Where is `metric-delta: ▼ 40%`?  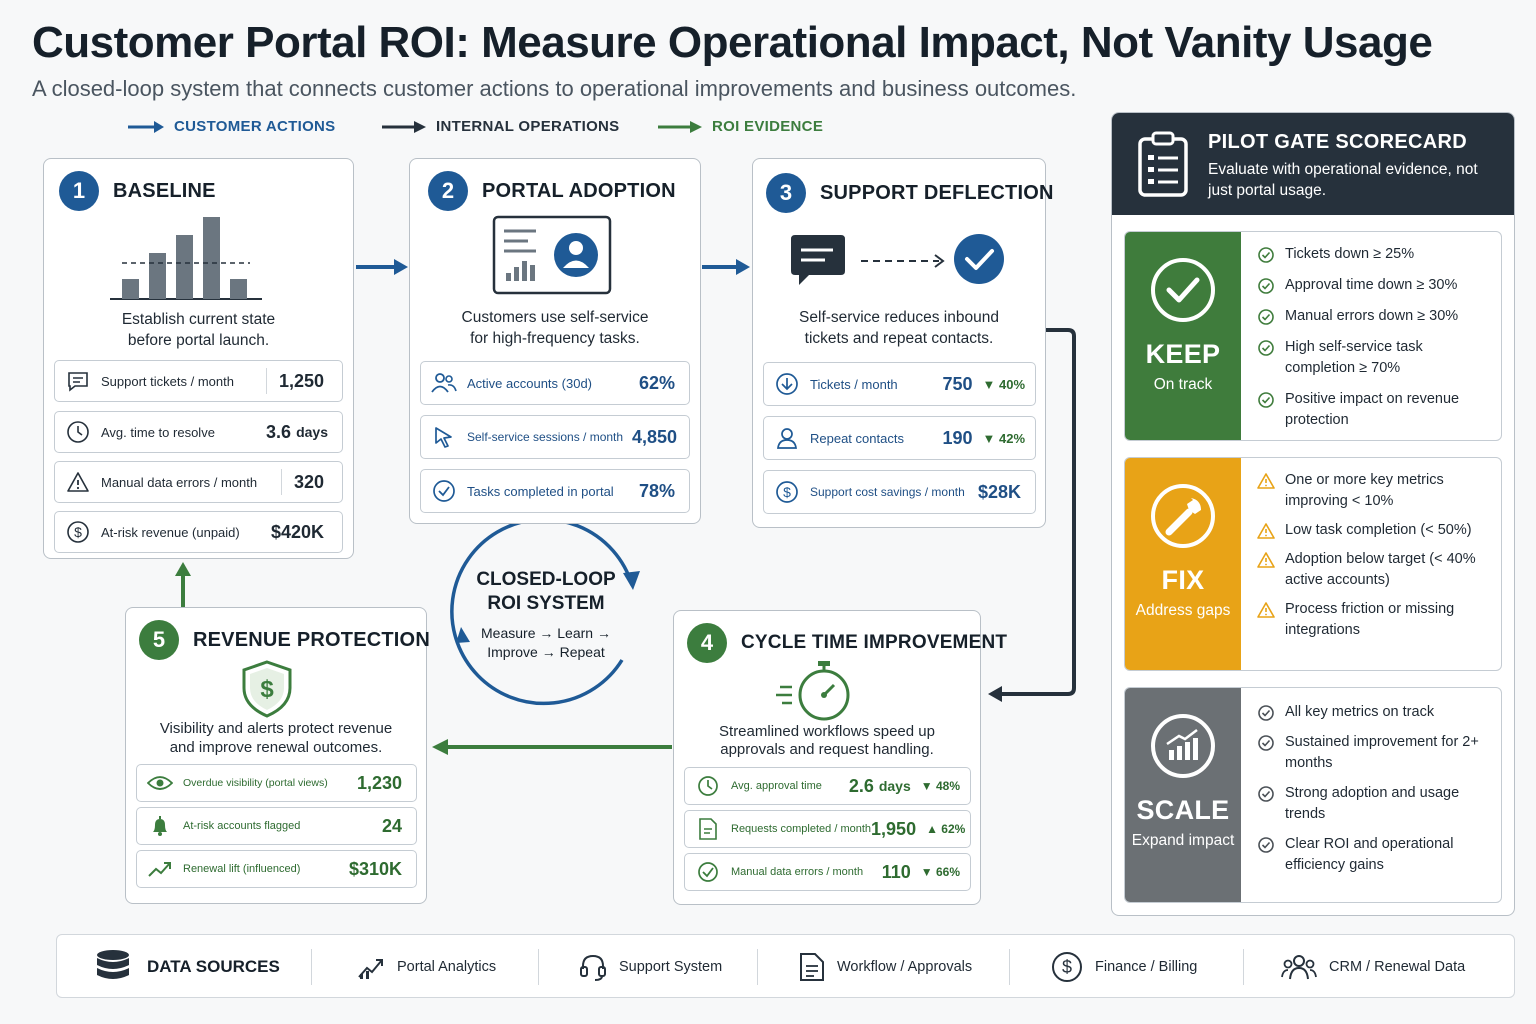
metric-delta: ▼ 40% is located at coordinates (1004, 384).